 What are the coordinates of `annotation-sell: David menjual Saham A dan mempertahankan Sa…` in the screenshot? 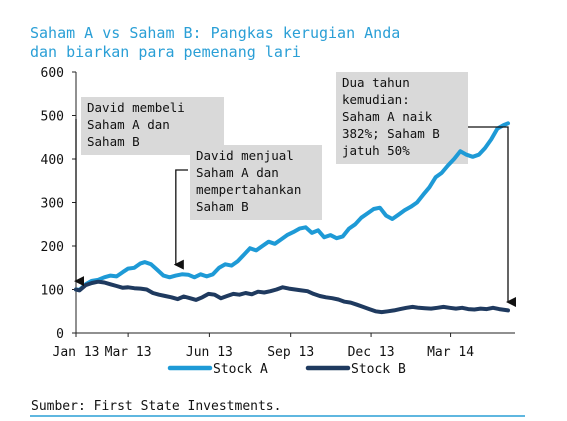 It's located at (256, 182).